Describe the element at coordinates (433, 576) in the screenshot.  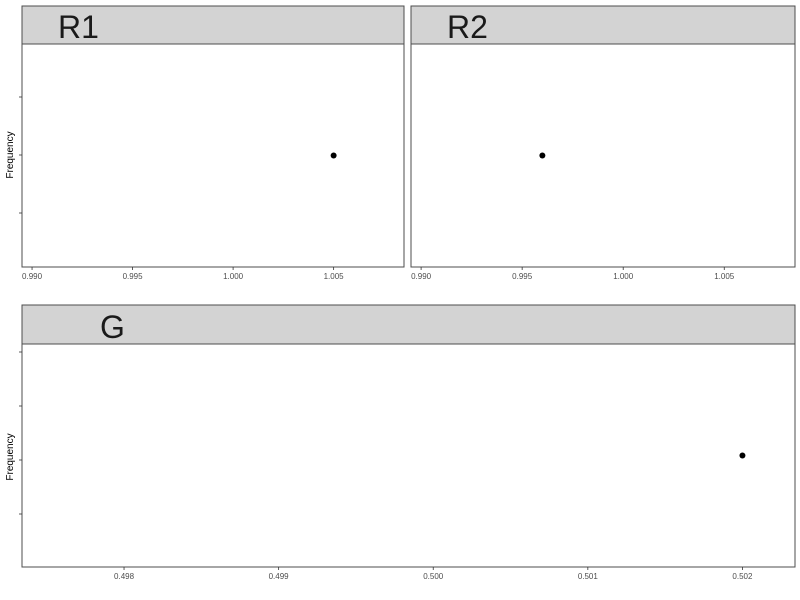
I see `x-tick-label: 0.500` at that location.